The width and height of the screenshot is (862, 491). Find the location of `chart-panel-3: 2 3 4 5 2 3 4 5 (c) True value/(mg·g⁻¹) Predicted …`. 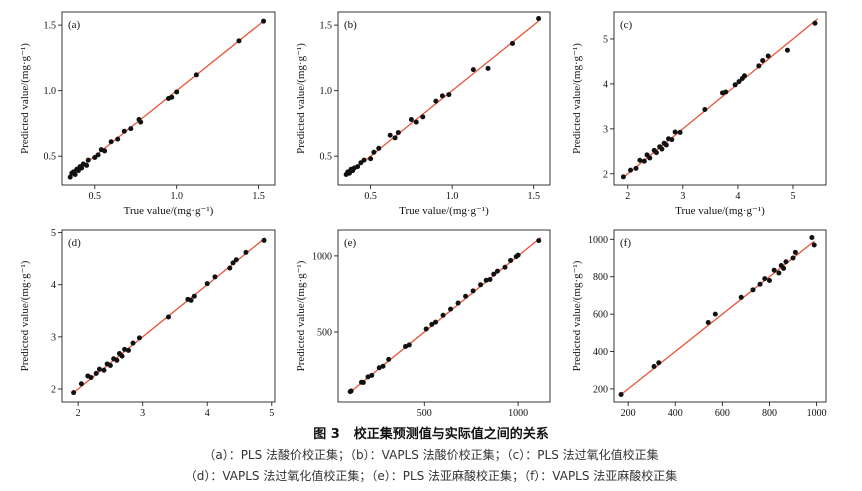

chart-panel-3: 2 3 4 5 2 3 4 5 (c) True value/(mg·g⁻¹) Predicted … is located at coordinates (699, 114).